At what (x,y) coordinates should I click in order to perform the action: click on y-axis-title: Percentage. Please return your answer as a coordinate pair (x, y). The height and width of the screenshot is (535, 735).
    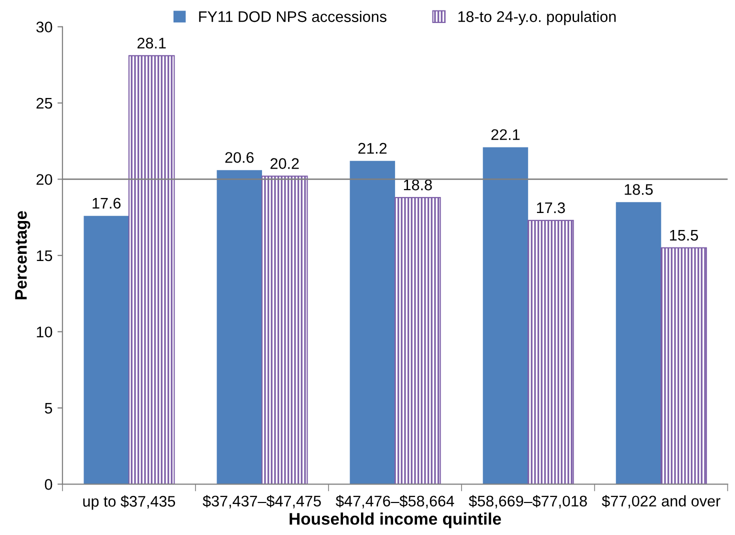
    Looking at the image, I should click on (22, 255).